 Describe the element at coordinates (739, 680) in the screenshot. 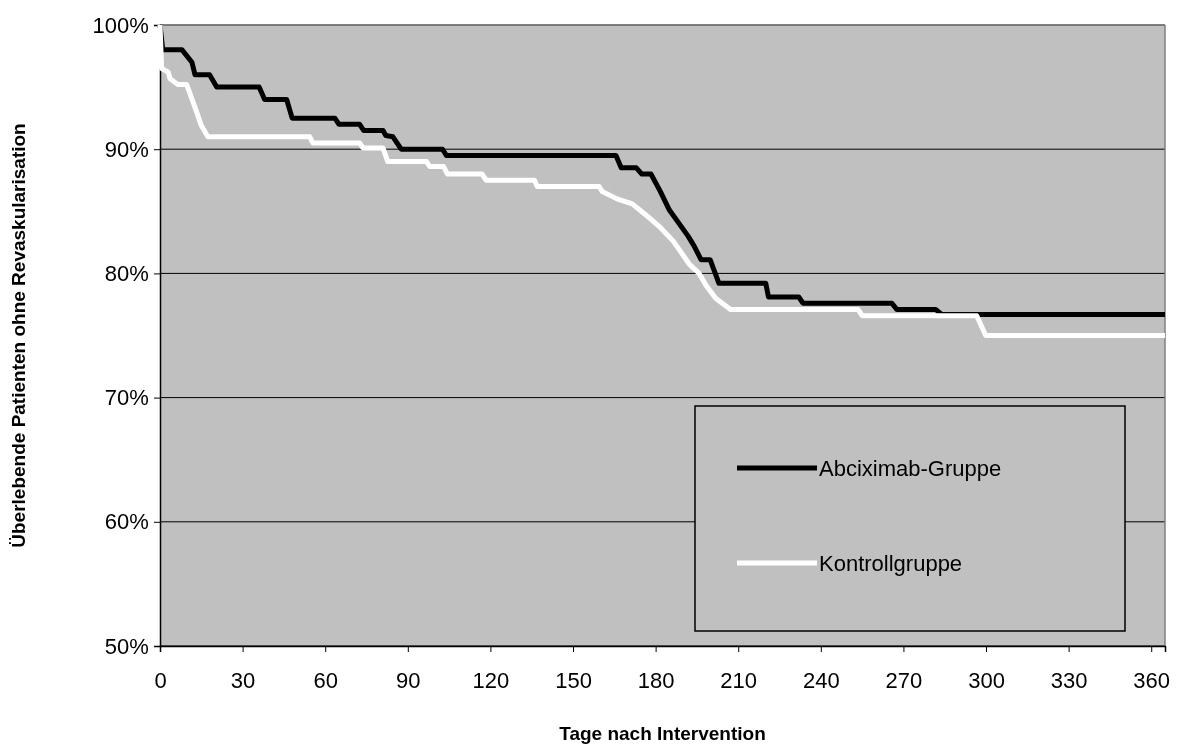

I see `x-tick-label: 210` at that location.